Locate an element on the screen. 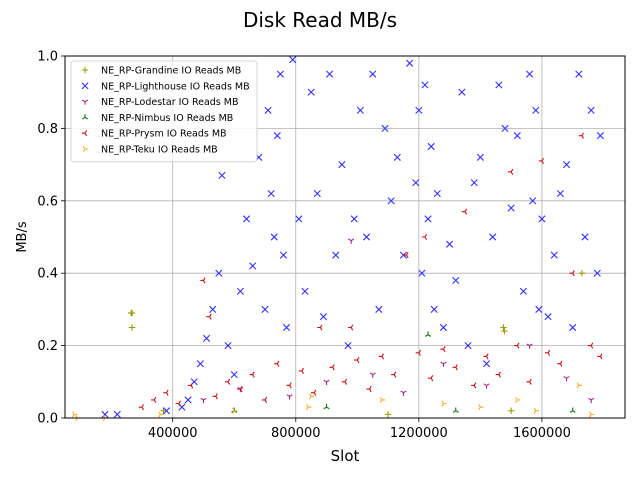 The image size is (640, 480). y-tick-label: 0.6 is located at coordinates (47, 201).